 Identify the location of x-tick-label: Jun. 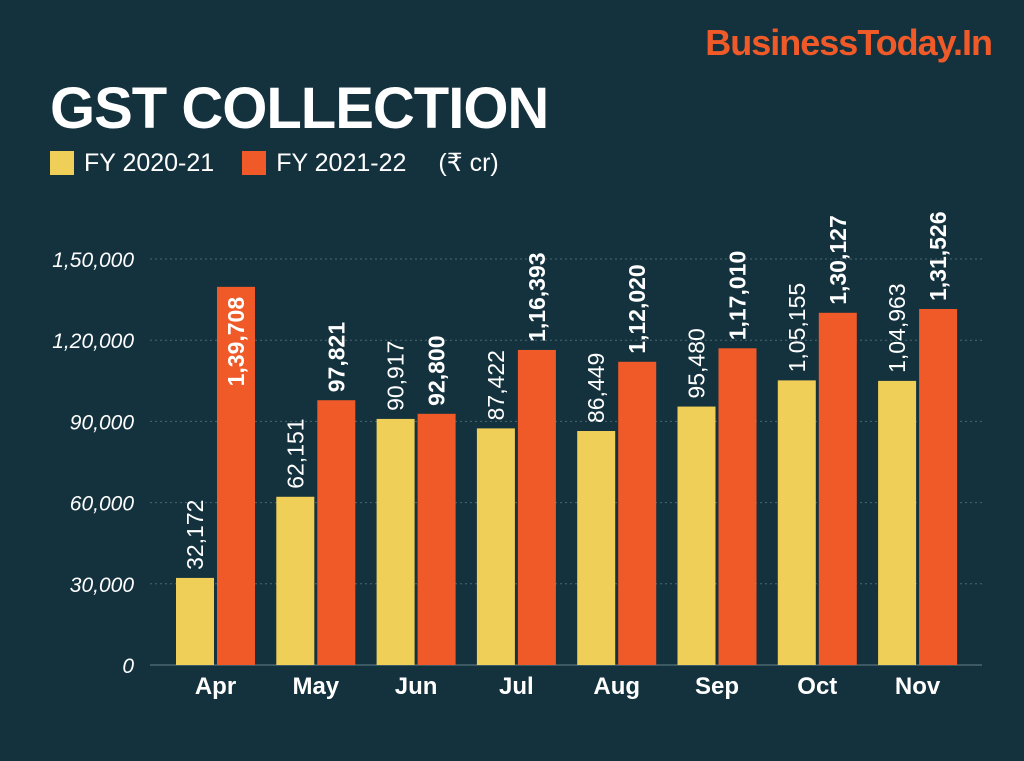
(416, 686).